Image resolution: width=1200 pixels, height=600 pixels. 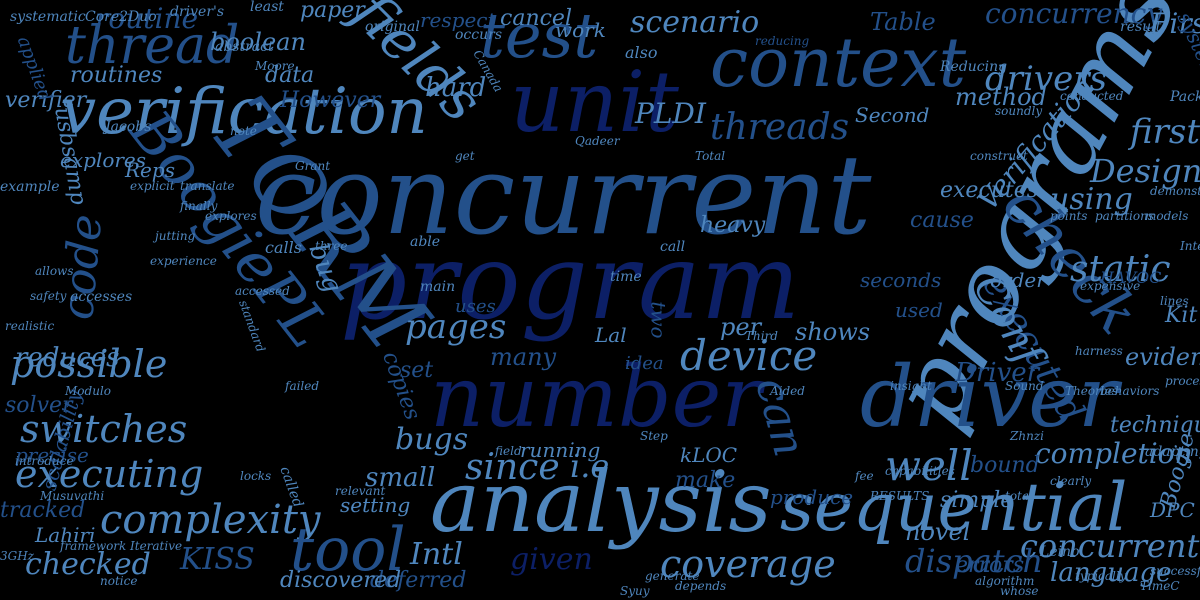 What do you see at coordinates (256, 476) in the screenshot?
I see `word-locks: locks` at bounding box center [256, 476].